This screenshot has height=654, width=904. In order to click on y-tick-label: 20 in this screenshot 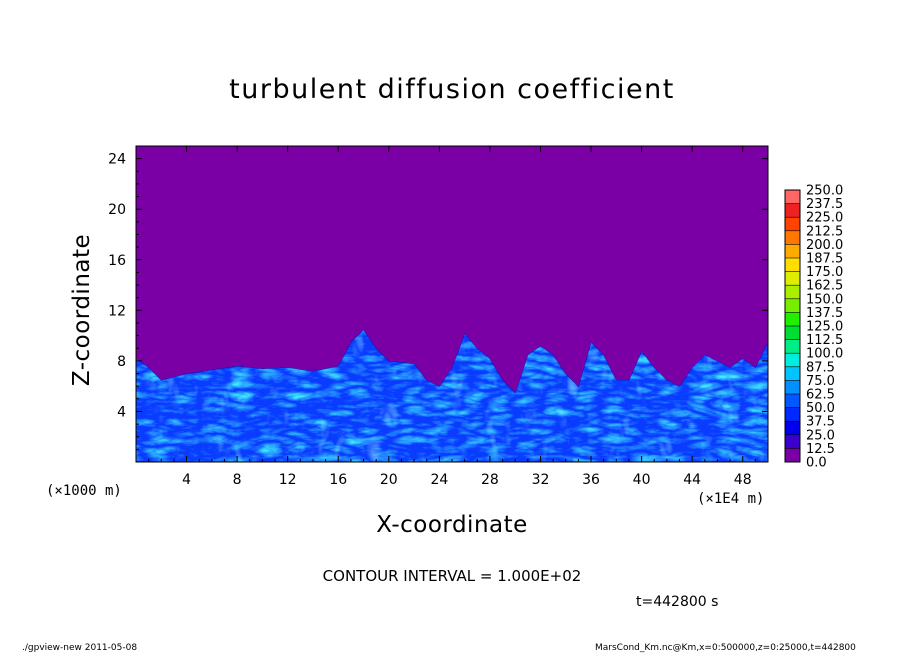, I will do `click(117, 210)`.